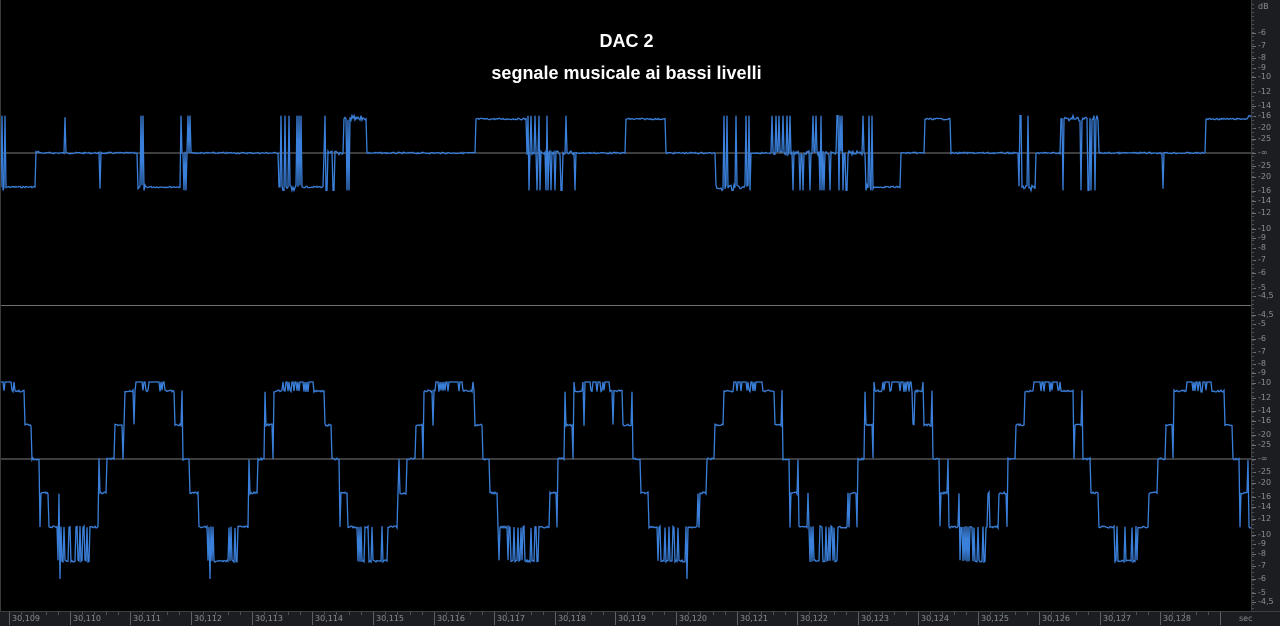  What do you see at coordinates (1262, 338) in the screenshot?
I see `db-tick-label: -6` at bounding box center [1262, 338].